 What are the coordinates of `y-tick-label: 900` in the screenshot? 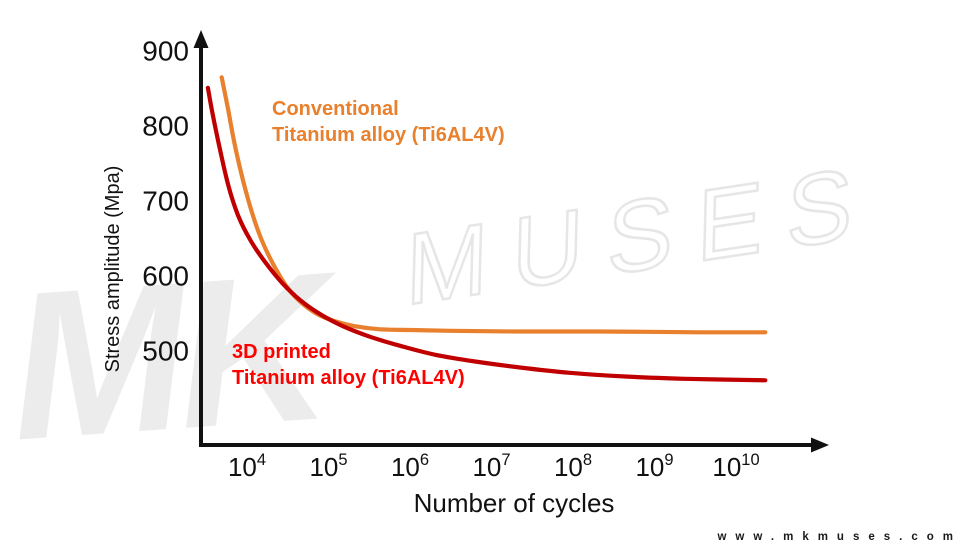 It's located at (165, 51).